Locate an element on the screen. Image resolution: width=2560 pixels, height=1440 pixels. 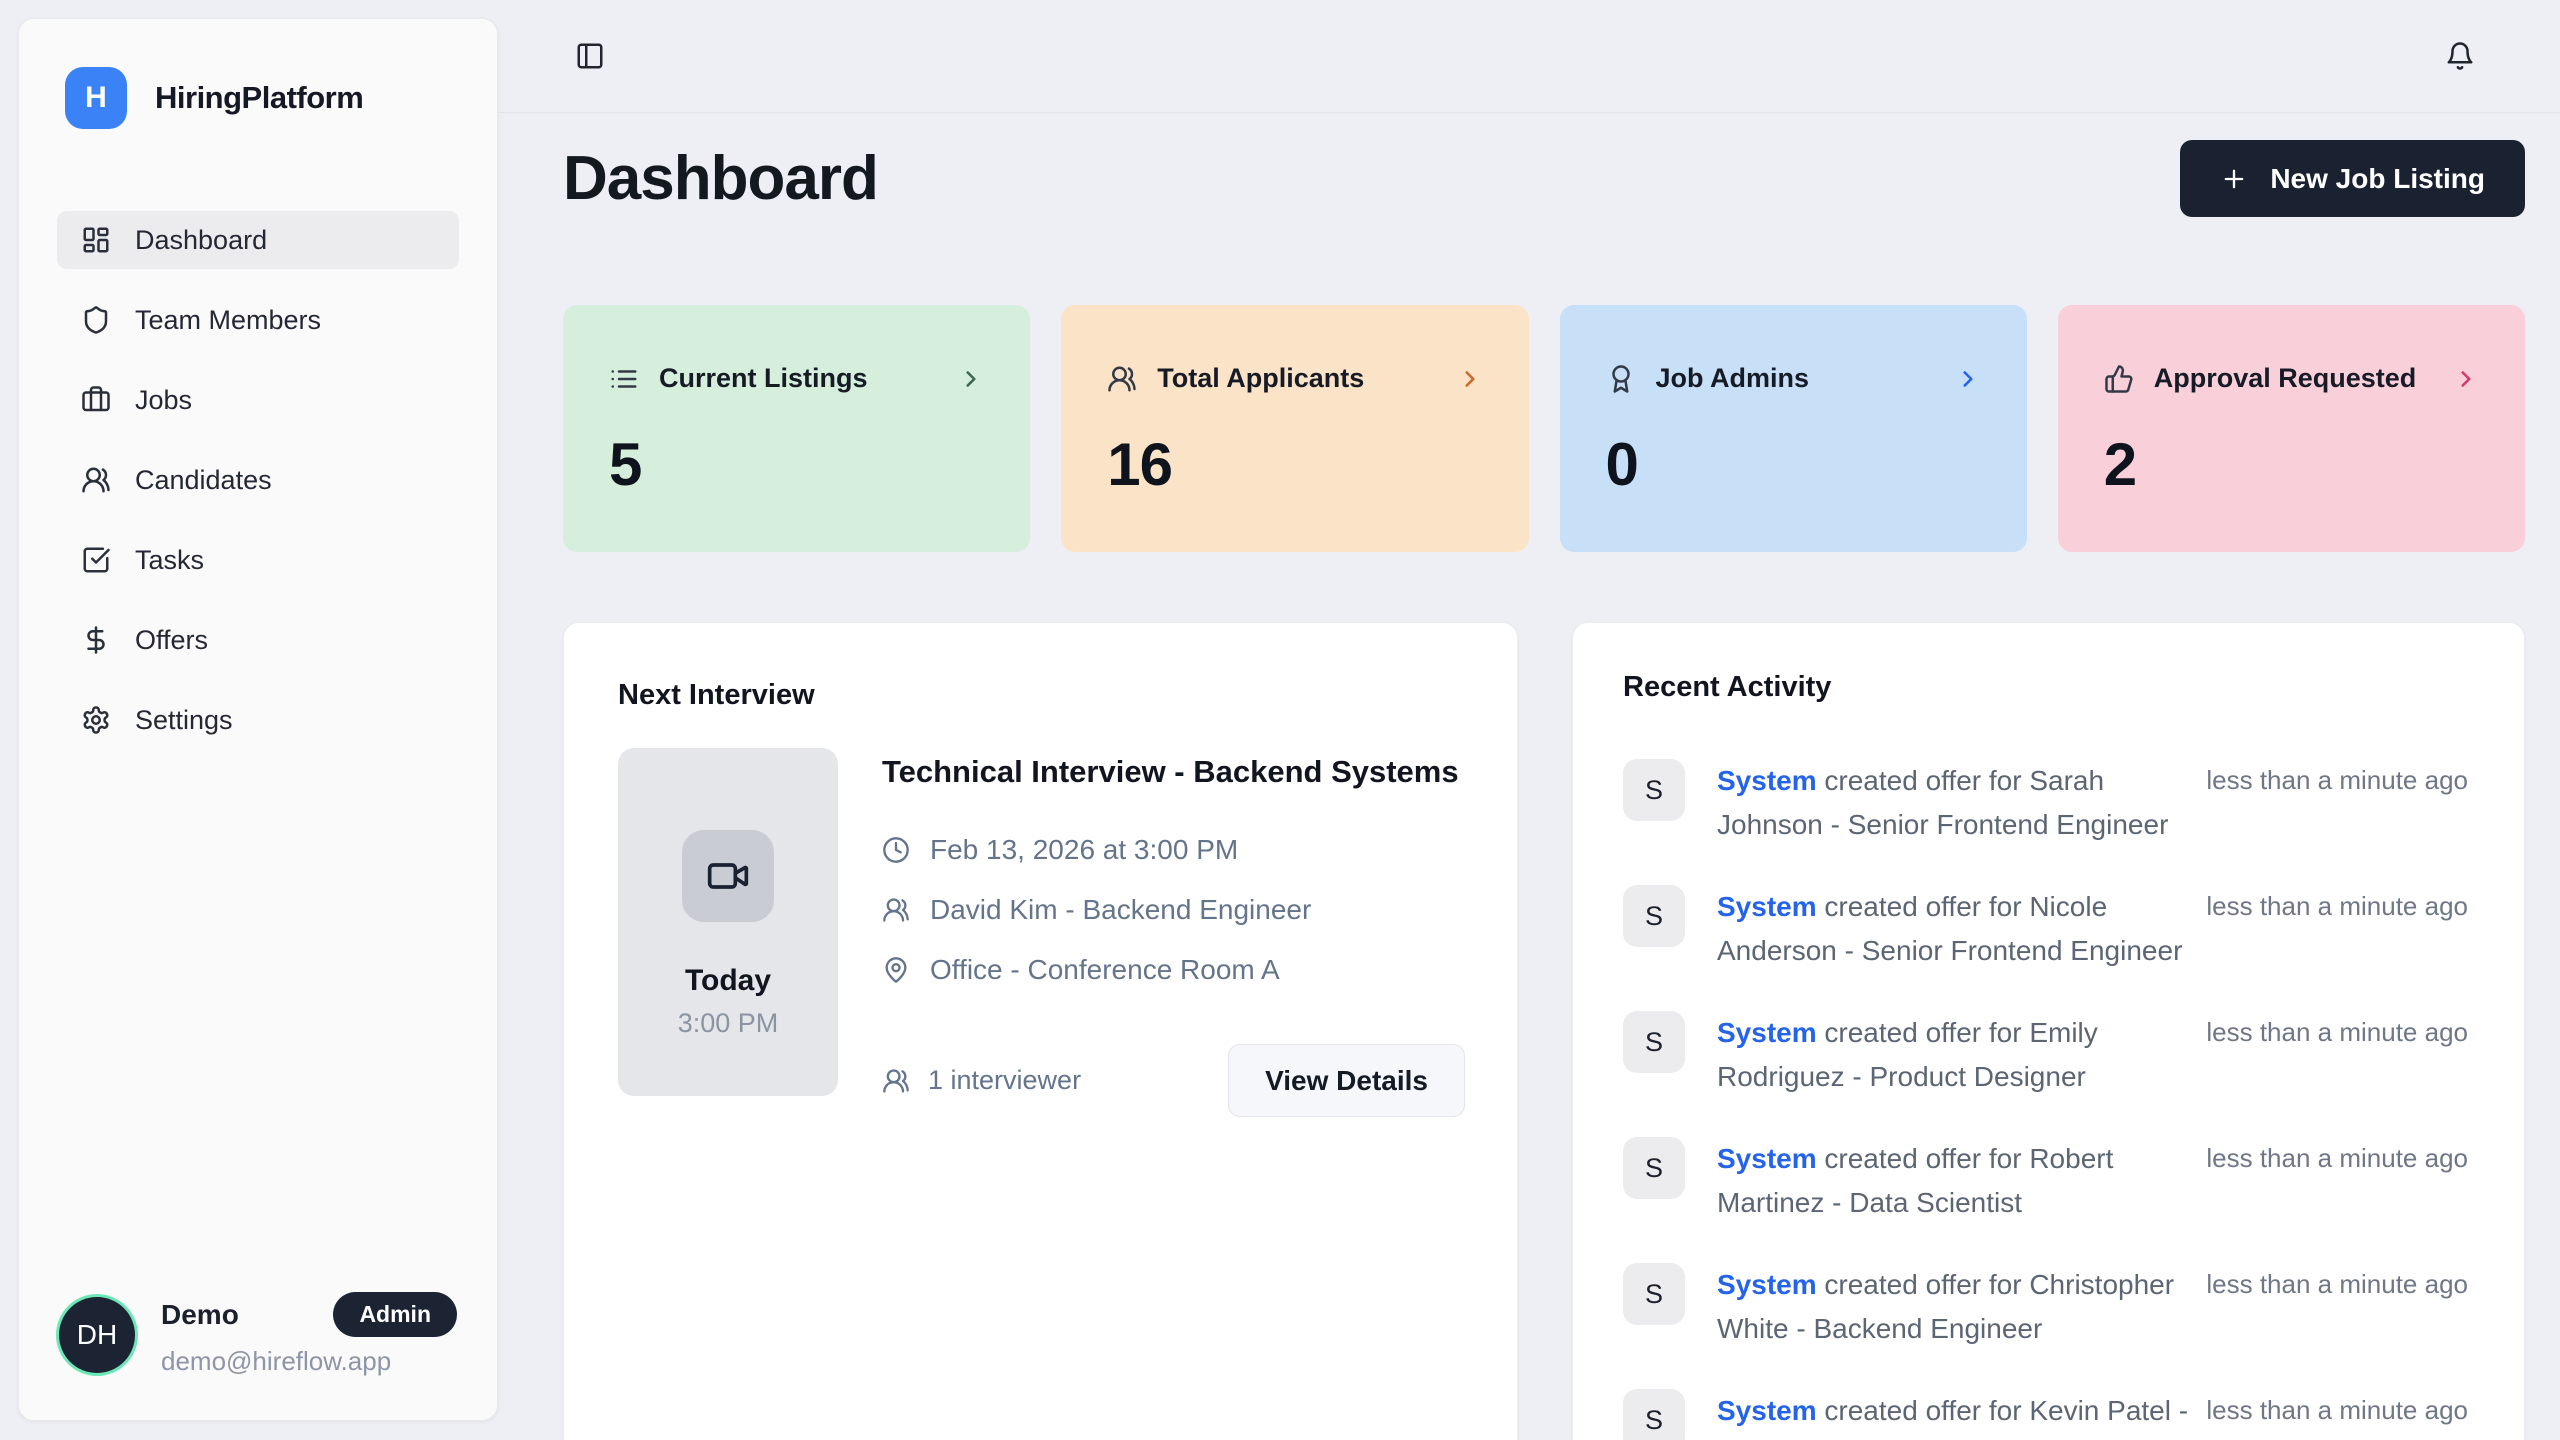
app-logo-letter: H is located at coordinates (96, 97).